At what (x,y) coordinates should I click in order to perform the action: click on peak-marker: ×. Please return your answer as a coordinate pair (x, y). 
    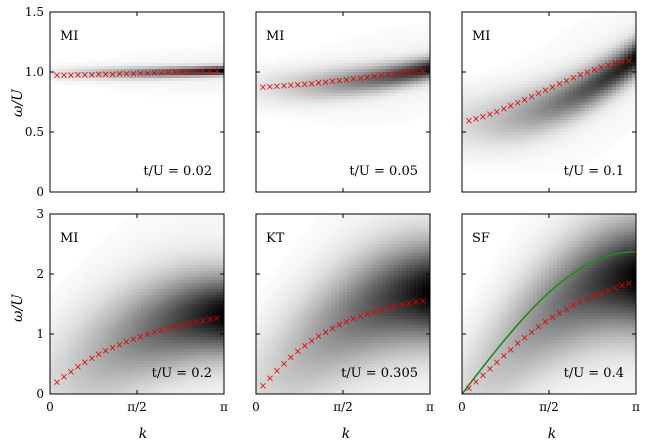
    Looking at the image, I should click on (339, 81).